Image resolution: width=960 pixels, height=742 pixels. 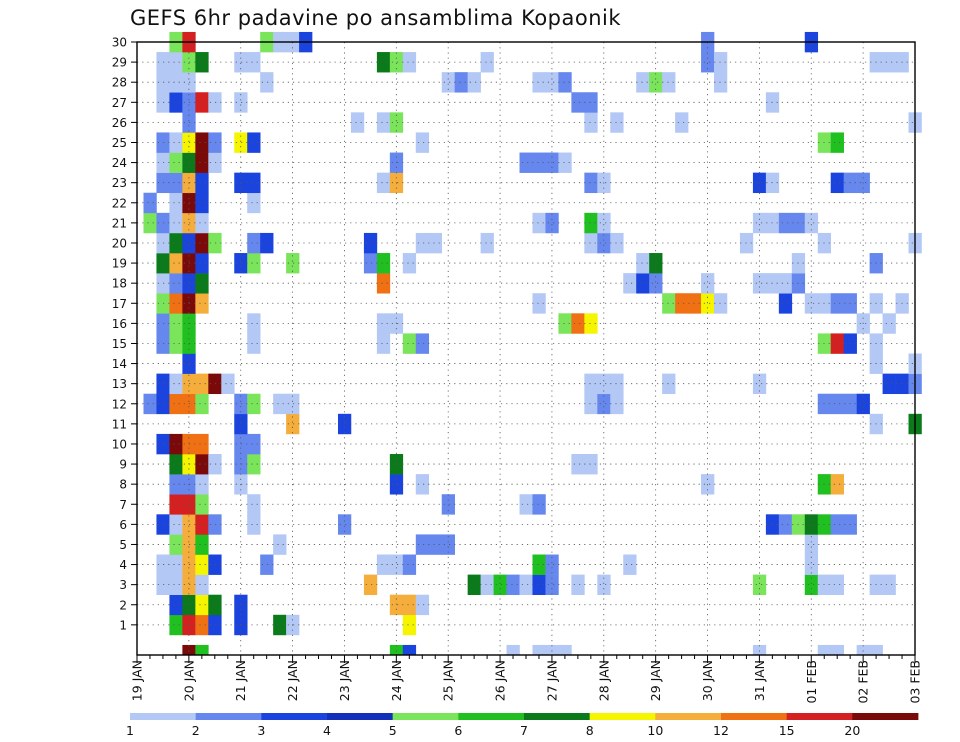 What do you see at coordinates (119, 304) in the screenshot?
I see `y-tick-label: 17` at bounding box center [119, 304].